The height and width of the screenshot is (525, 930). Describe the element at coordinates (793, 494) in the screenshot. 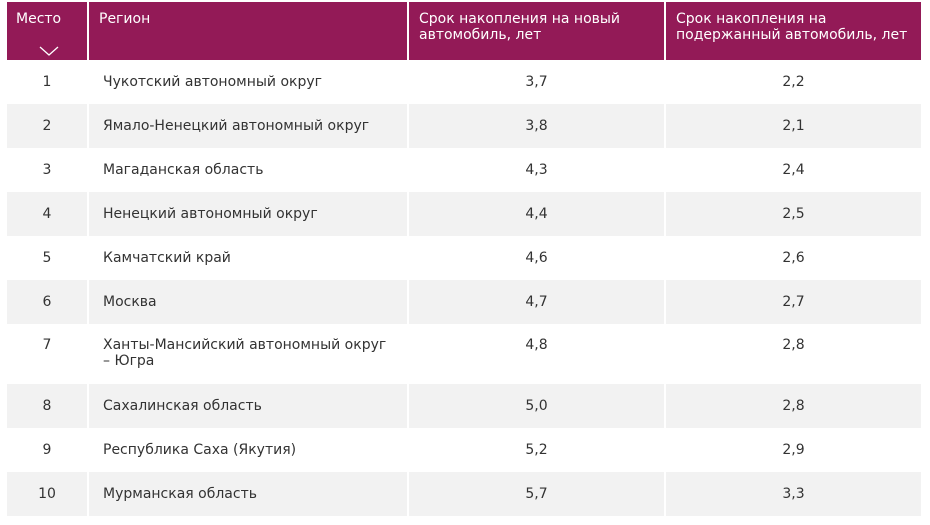

I see `cell-used-car: 3,3` at that location.